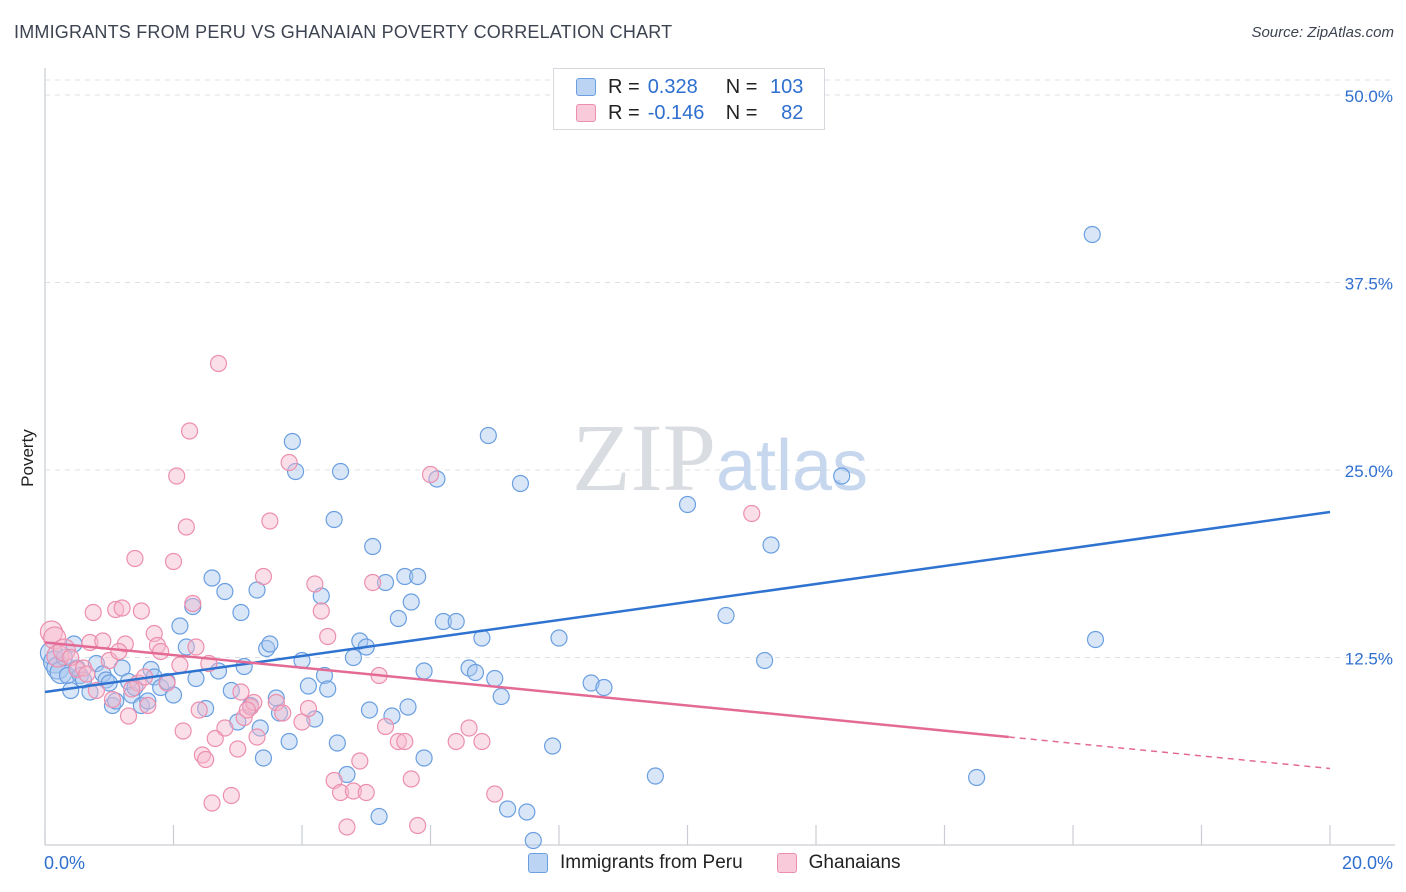 The height and width of the screenshot is (892, 1406). What do you see at coordinates (1369, 471) in the screenshot?
I see `y-tick-label: 25.0%` at bounding box center [1369, 471].